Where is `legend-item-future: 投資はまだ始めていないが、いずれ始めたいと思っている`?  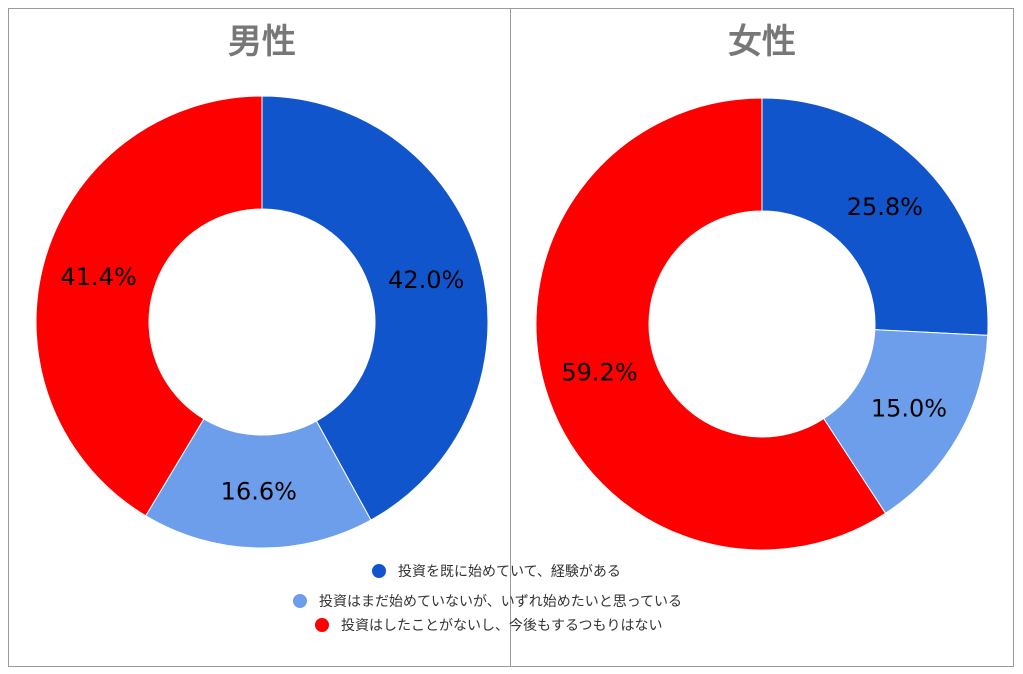
legend-item-future: 投資はまだ始めていないが、いずれ始めたいと思っている is located at coordinates (487, 601).